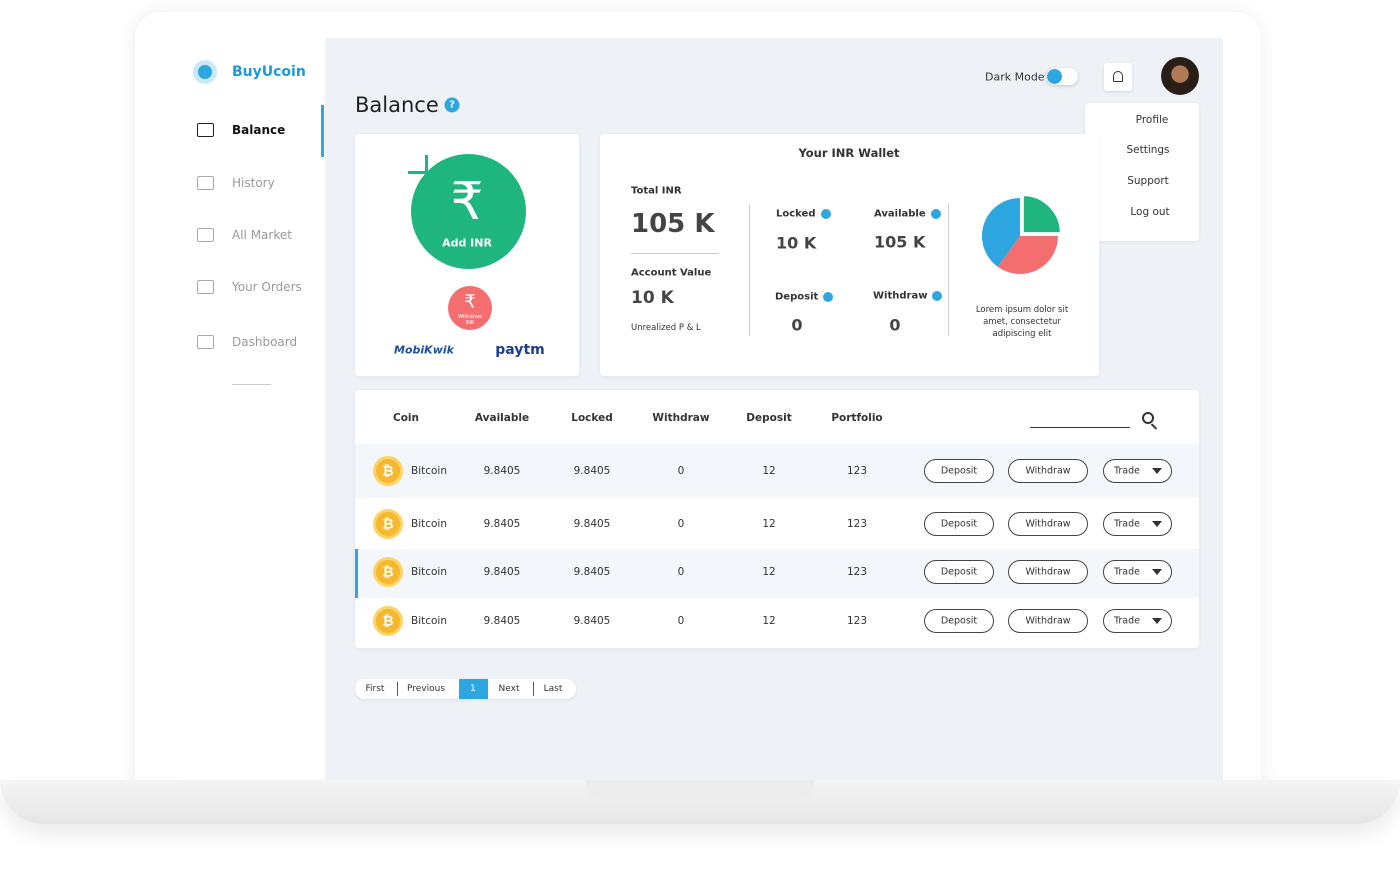 The image size is (1400, 884). What do you see at coordinates (533, 689) in the screenshot?
I see `page-sep` at bounding box center [533, 689].